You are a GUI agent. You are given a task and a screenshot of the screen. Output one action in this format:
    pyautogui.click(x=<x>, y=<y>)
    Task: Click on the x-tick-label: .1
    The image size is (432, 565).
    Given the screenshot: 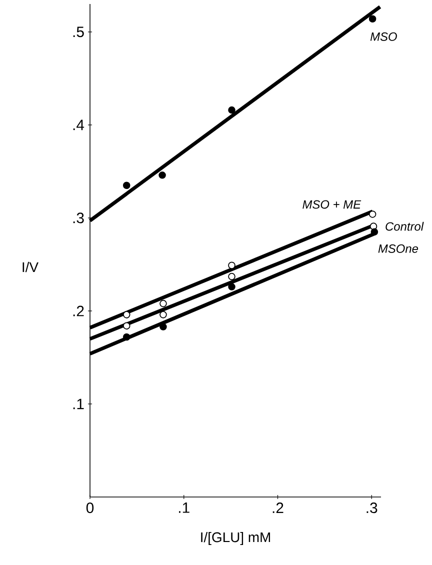 What is the action you would take?
    pyautogui.click(x=184, y=507)
    